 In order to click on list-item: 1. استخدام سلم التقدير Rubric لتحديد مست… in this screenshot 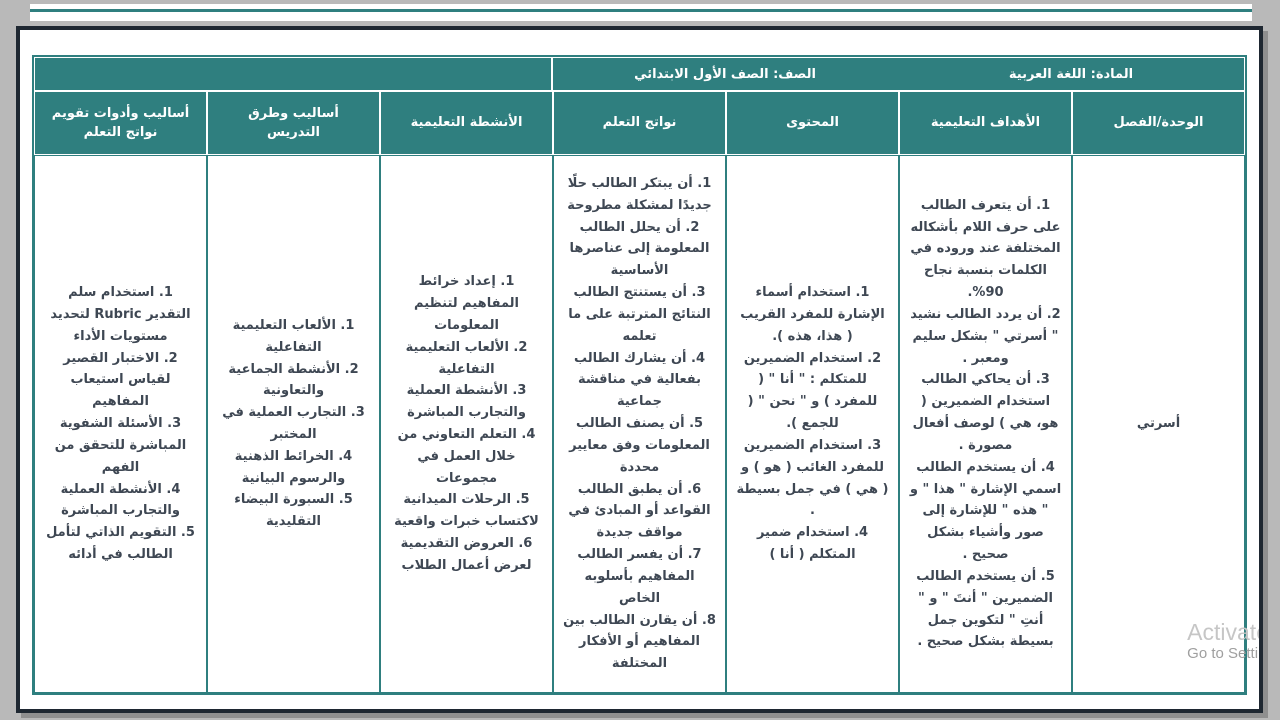, I will do `click(120, 314)`.